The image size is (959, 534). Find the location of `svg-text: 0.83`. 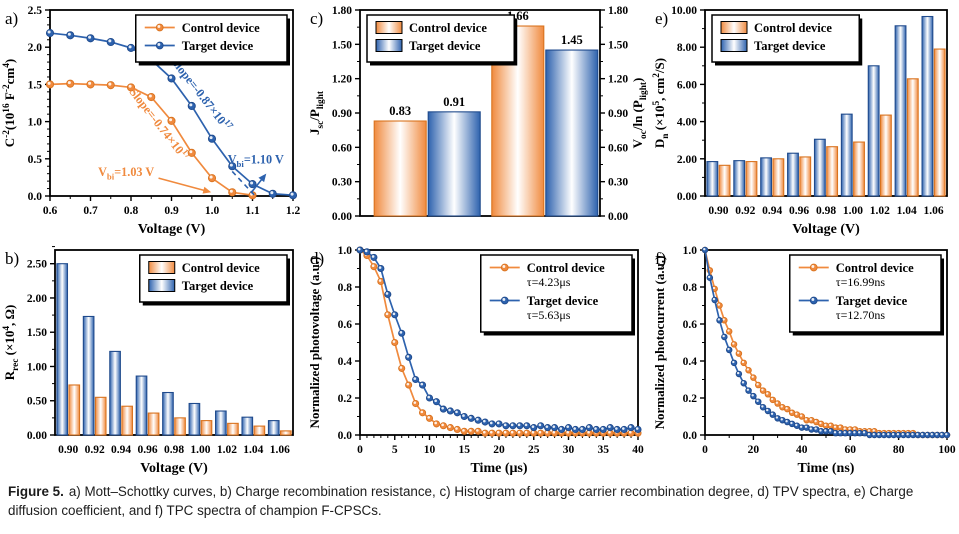

svg-text: 0.83 is located at coordinates (400, 111).